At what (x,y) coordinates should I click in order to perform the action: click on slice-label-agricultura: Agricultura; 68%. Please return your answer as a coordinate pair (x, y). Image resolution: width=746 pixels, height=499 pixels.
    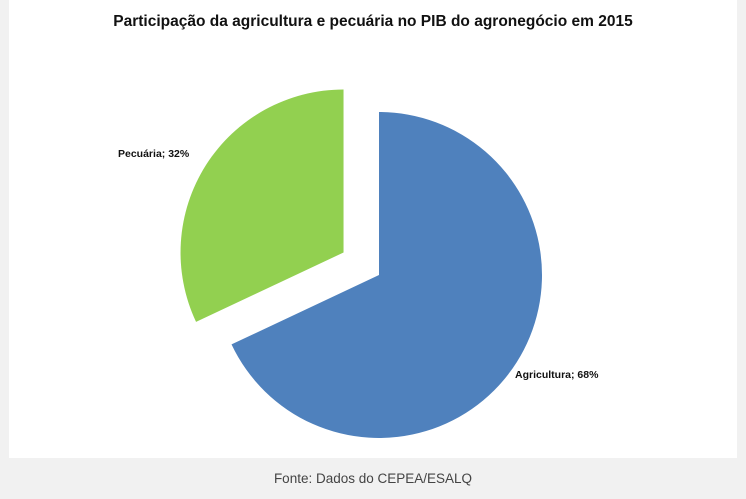
    Looking at the image, I should click on (557, 375).